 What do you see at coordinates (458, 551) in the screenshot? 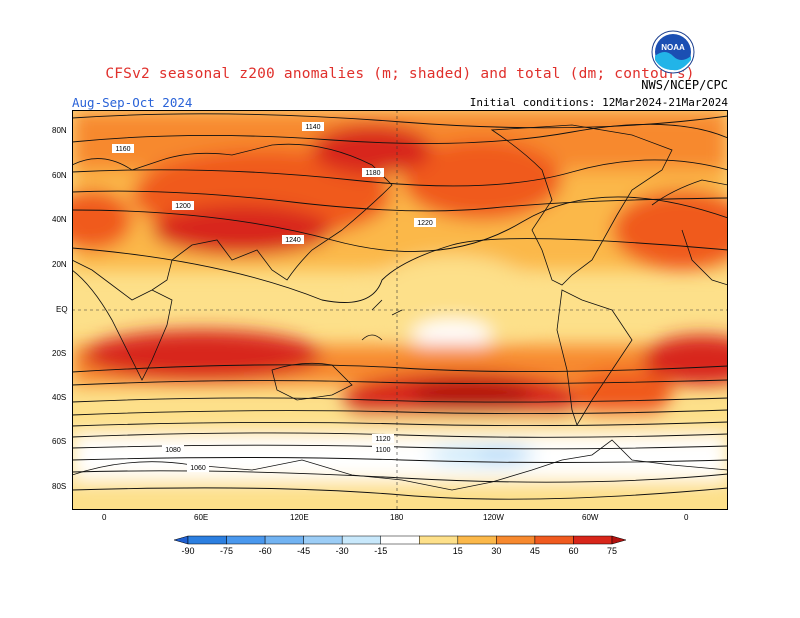
I see `colorbar-label: 15` at bounding box center [458, 551].